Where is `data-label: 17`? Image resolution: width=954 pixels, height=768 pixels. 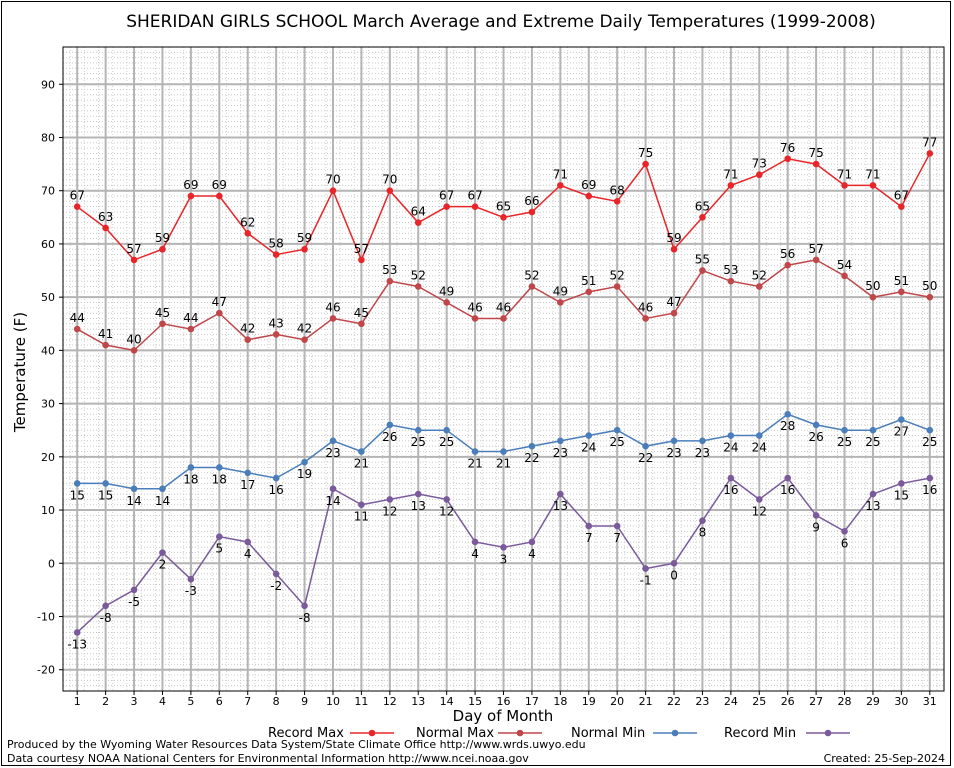 data-label: 17 is located at coordinates (247, 485).